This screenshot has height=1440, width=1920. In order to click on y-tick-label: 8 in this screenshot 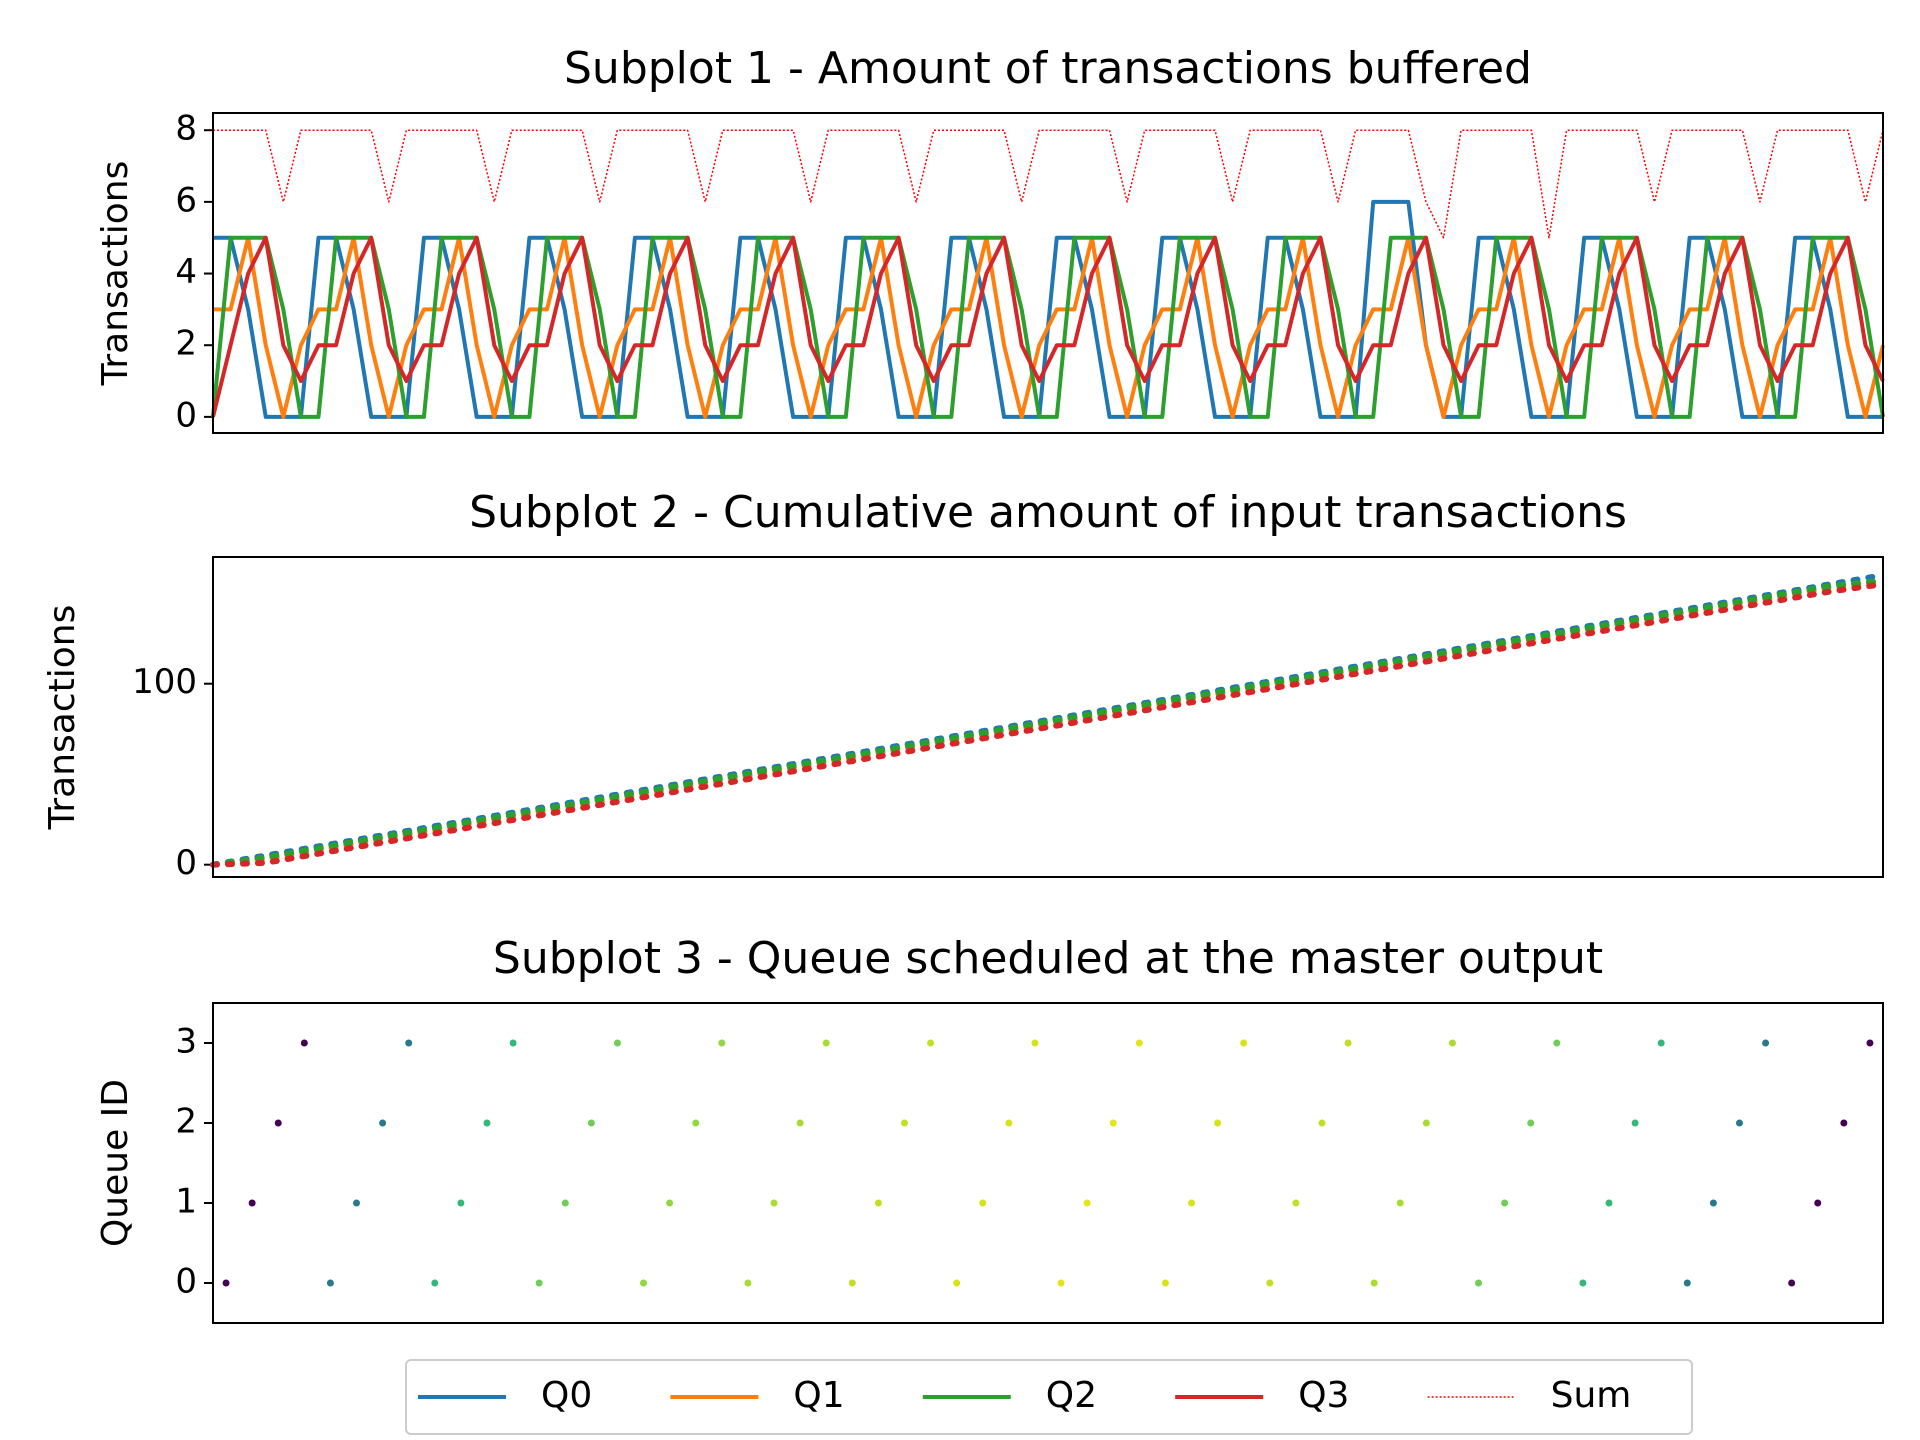, I will do `click(186, 129)`.